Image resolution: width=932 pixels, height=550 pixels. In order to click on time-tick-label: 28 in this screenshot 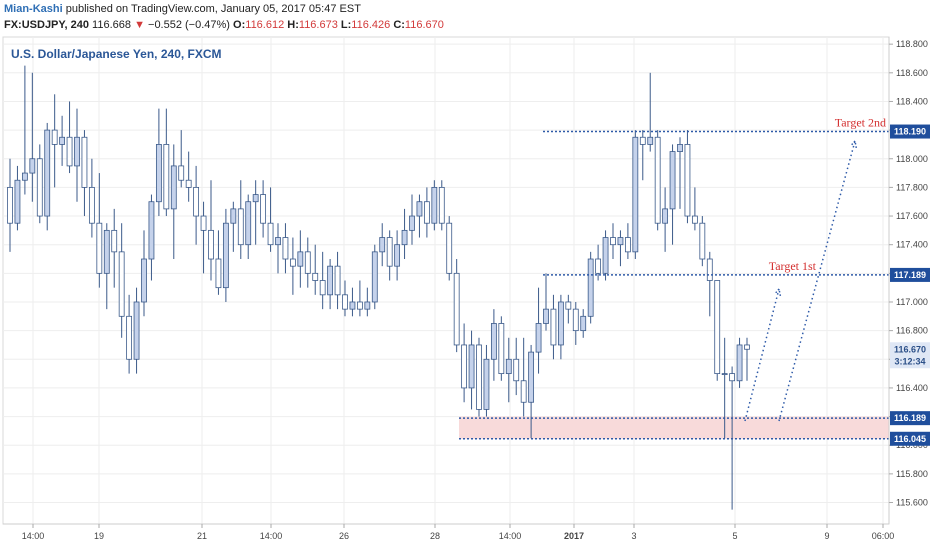, I will do `click(435, 536)`.